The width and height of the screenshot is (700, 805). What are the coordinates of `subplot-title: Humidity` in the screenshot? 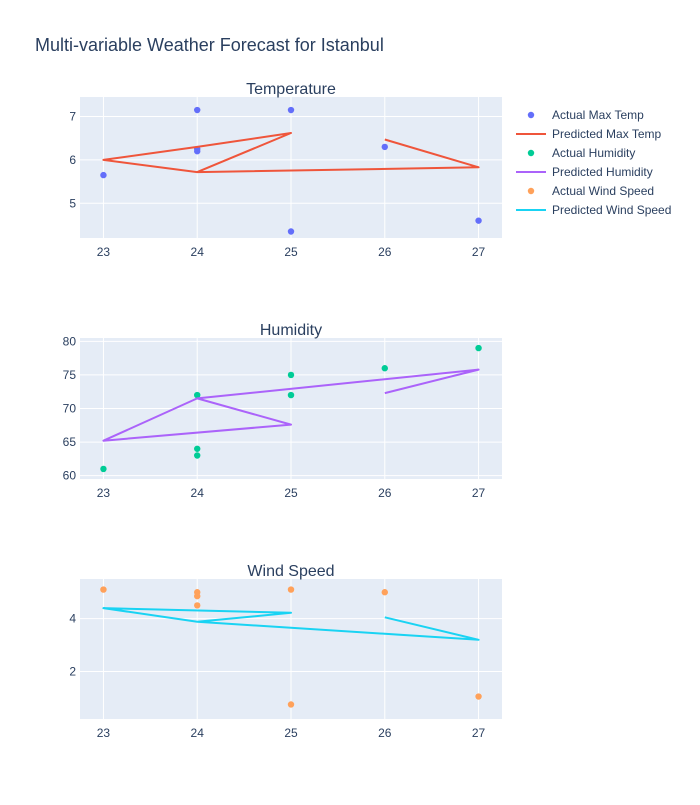 It's located at (291, 330).